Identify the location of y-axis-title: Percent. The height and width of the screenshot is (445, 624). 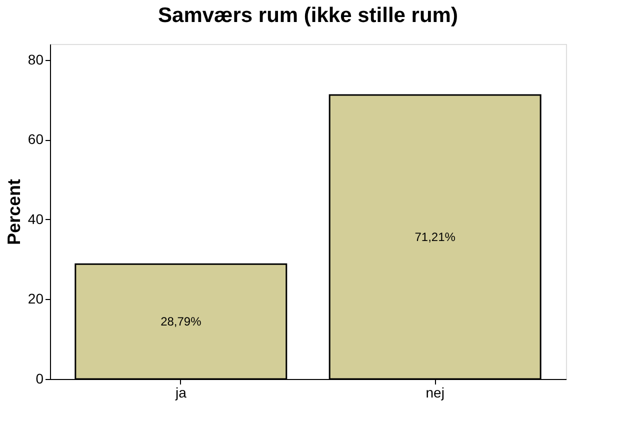
(14, 212).